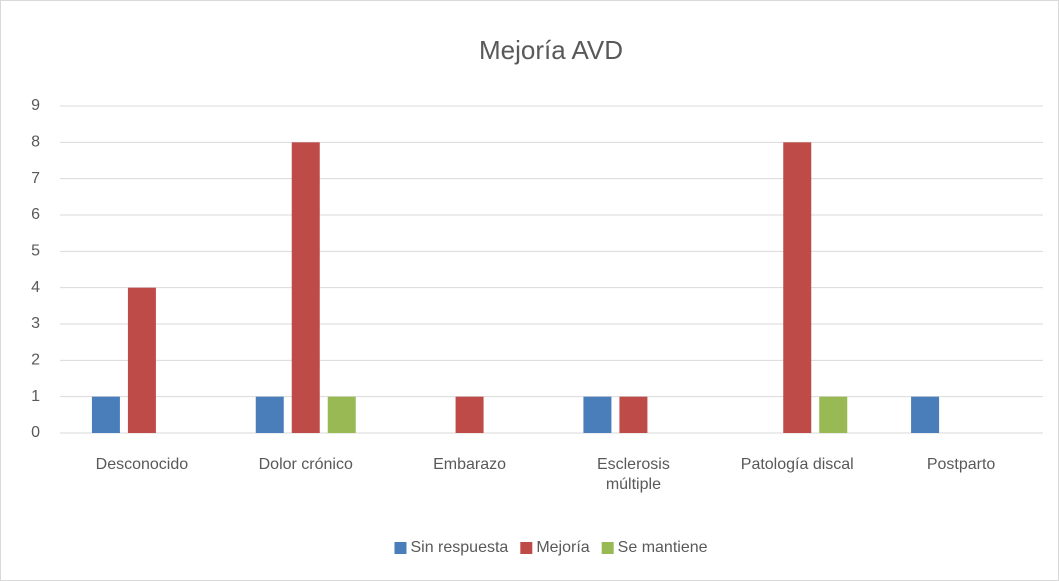 Image resolution: width=1059 pixels, height=581 pixels. I want to click on y-tick-label: 8, so click(35, 142).